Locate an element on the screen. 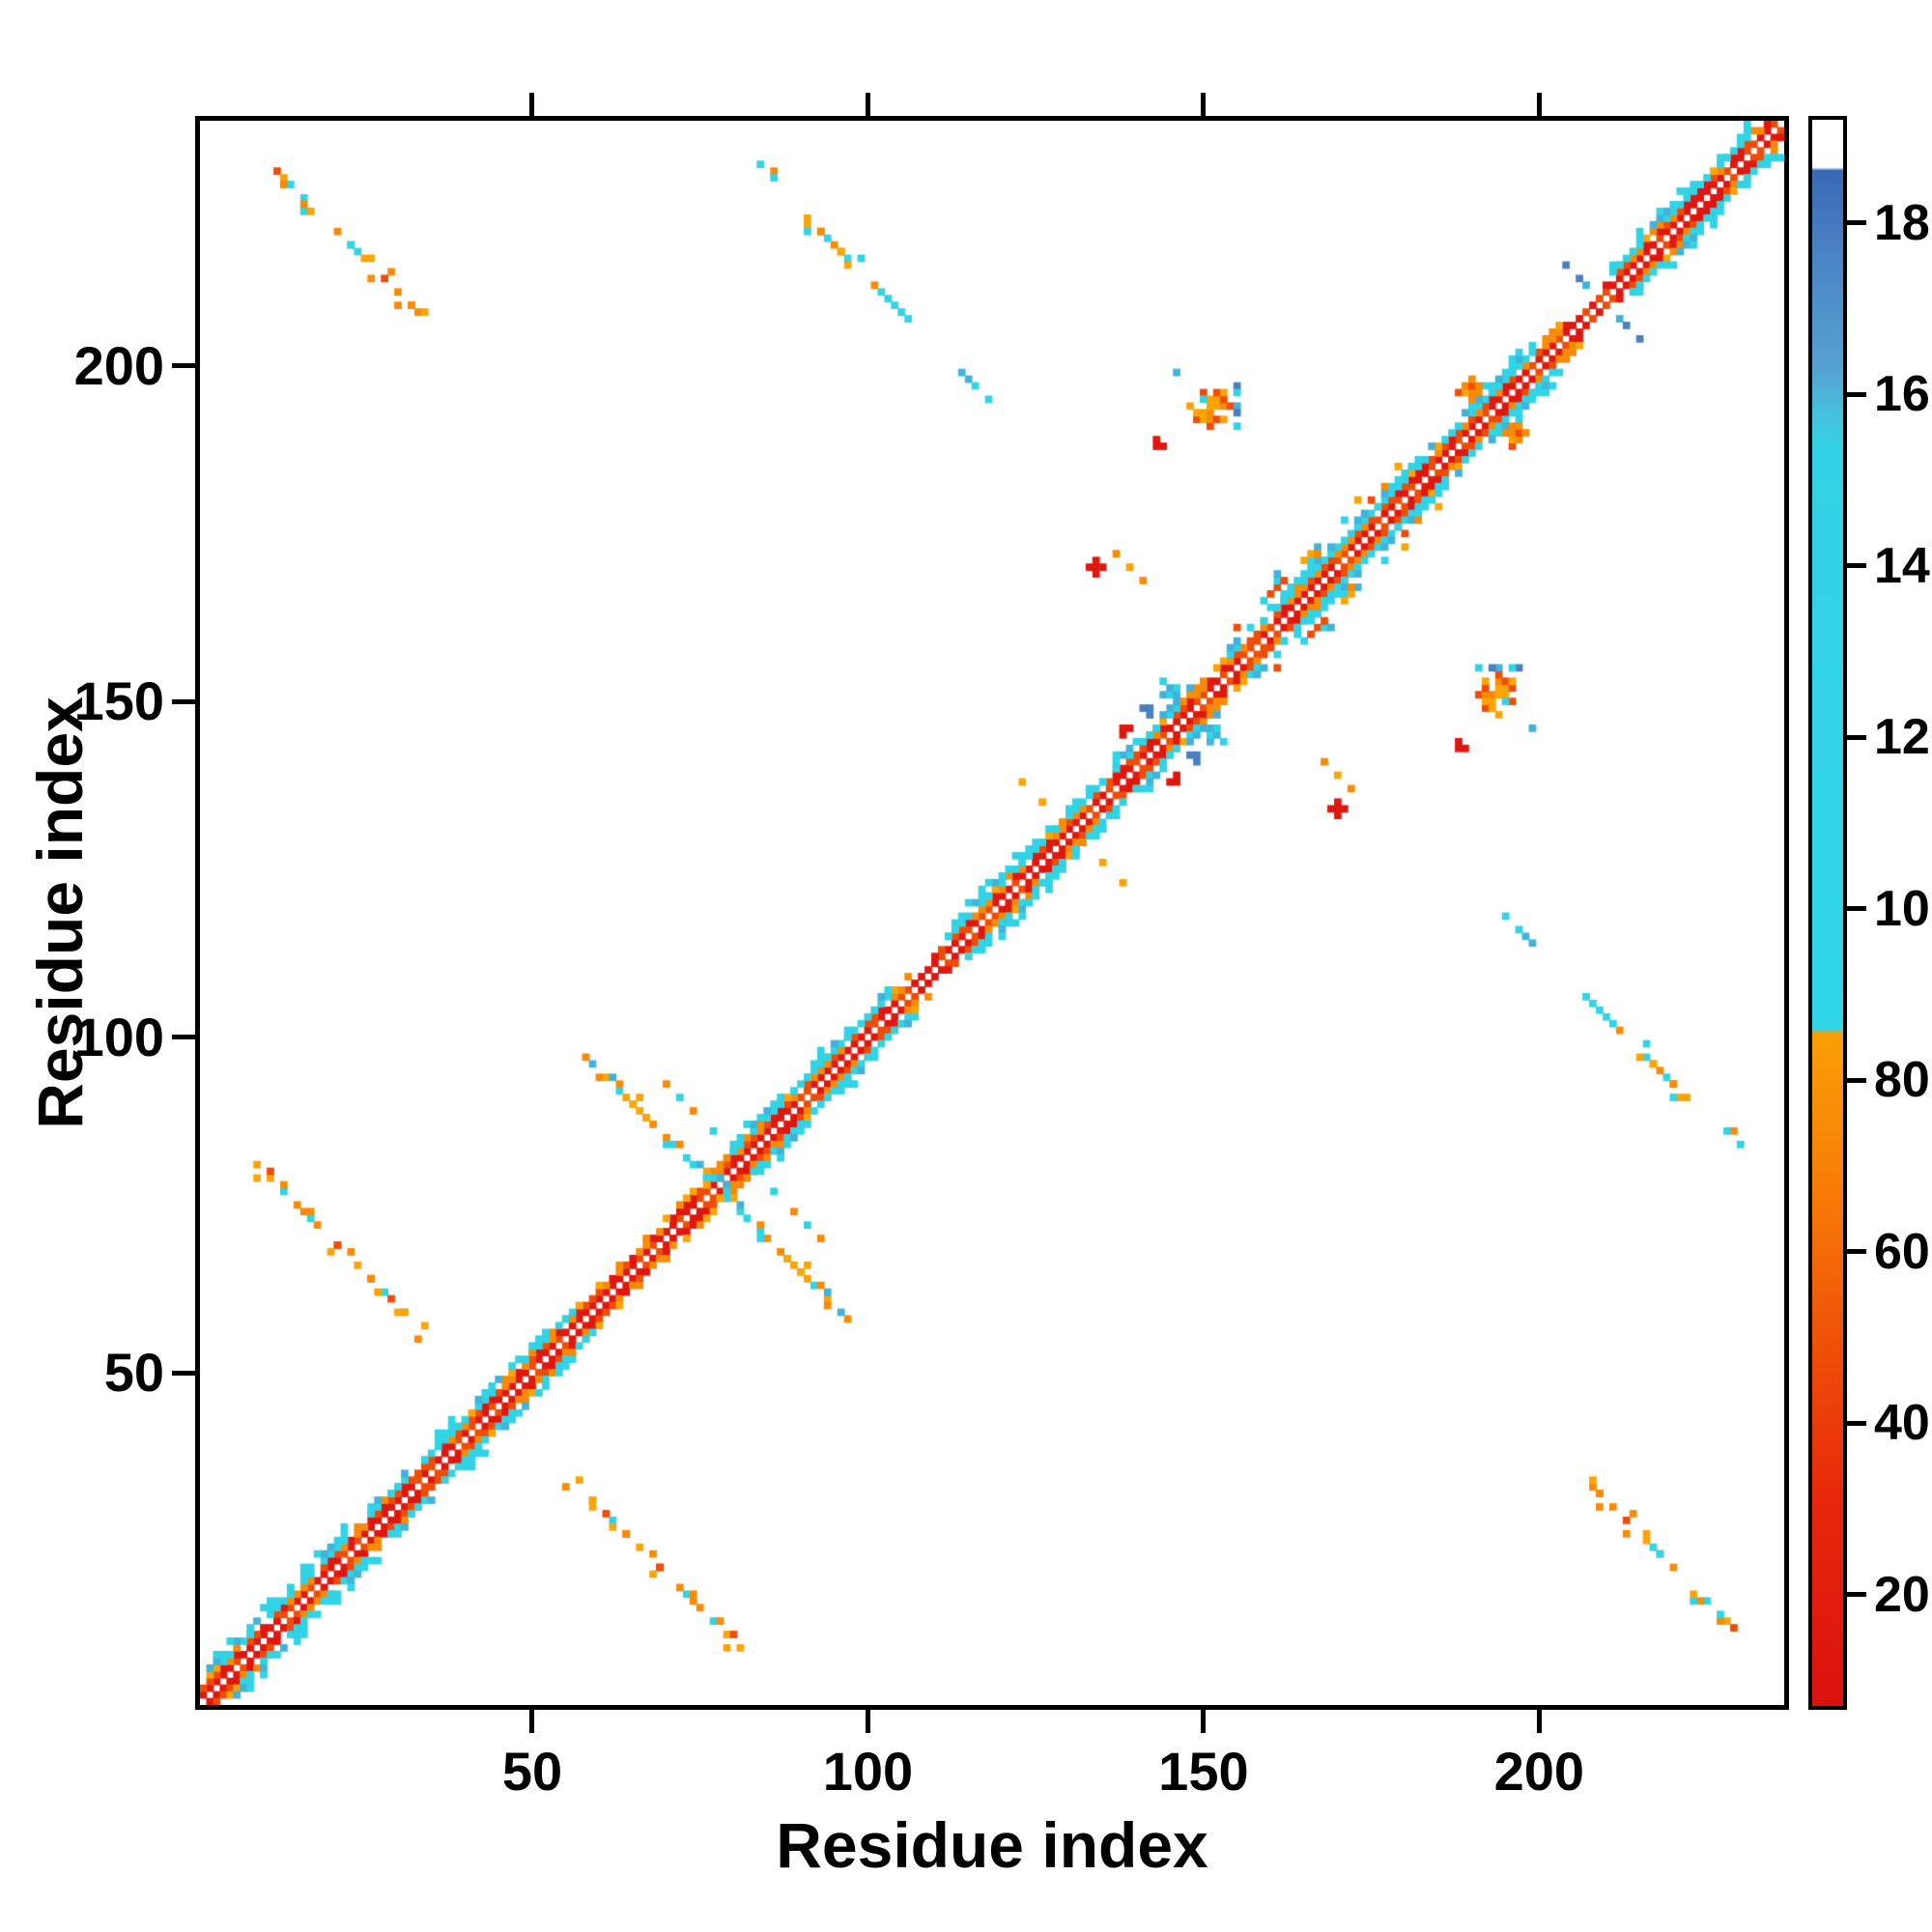 Image resolution: width=1932 pixels, height=1932 pixels. x-tick-label: 200 is located at coordinates (1539, 1771).